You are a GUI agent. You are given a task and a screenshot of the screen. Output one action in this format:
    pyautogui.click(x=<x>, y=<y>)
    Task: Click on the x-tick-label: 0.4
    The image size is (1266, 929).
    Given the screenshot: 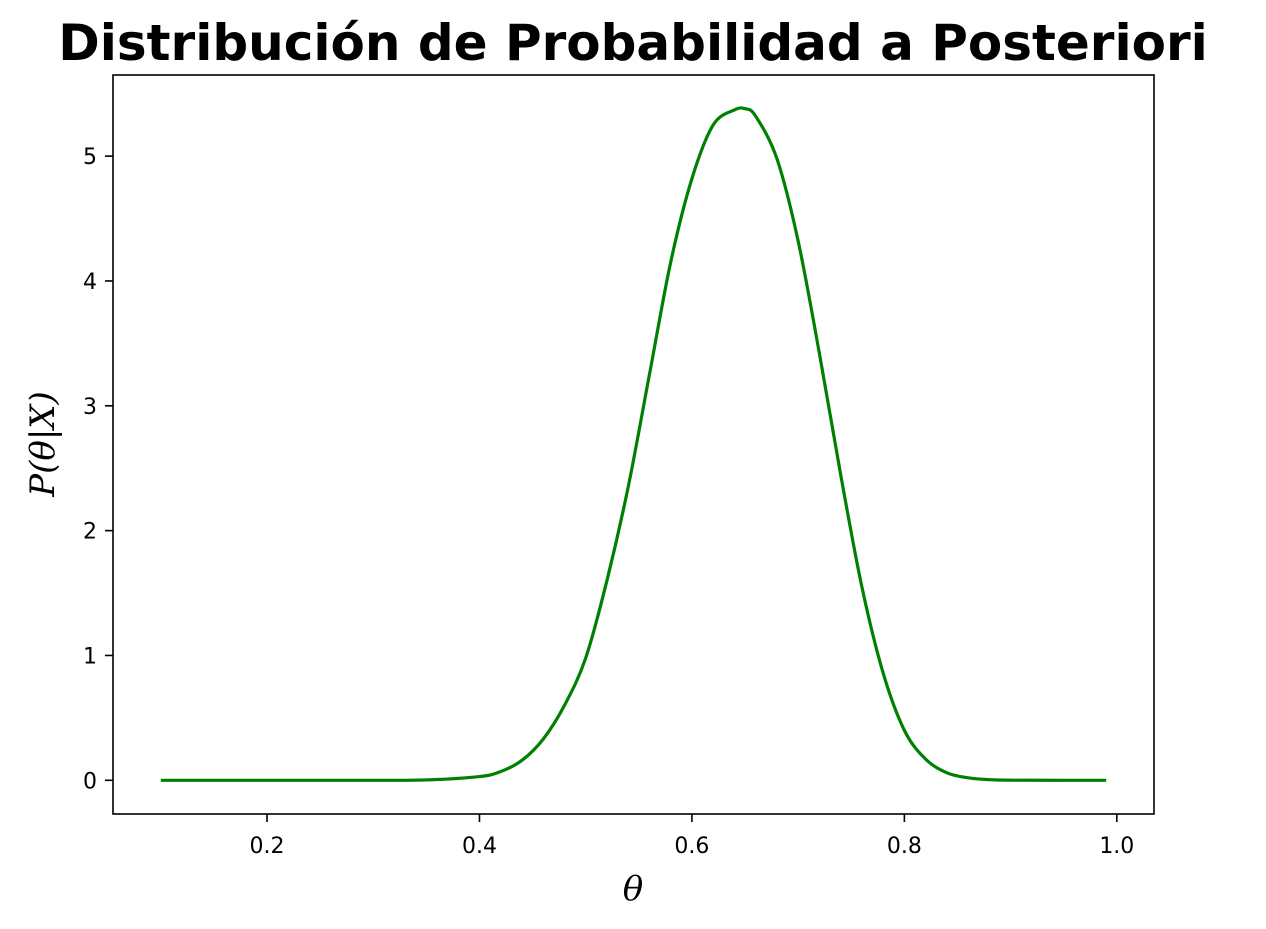 What is the action you would take?
    pyautogui.click(x=479, y=846)
    